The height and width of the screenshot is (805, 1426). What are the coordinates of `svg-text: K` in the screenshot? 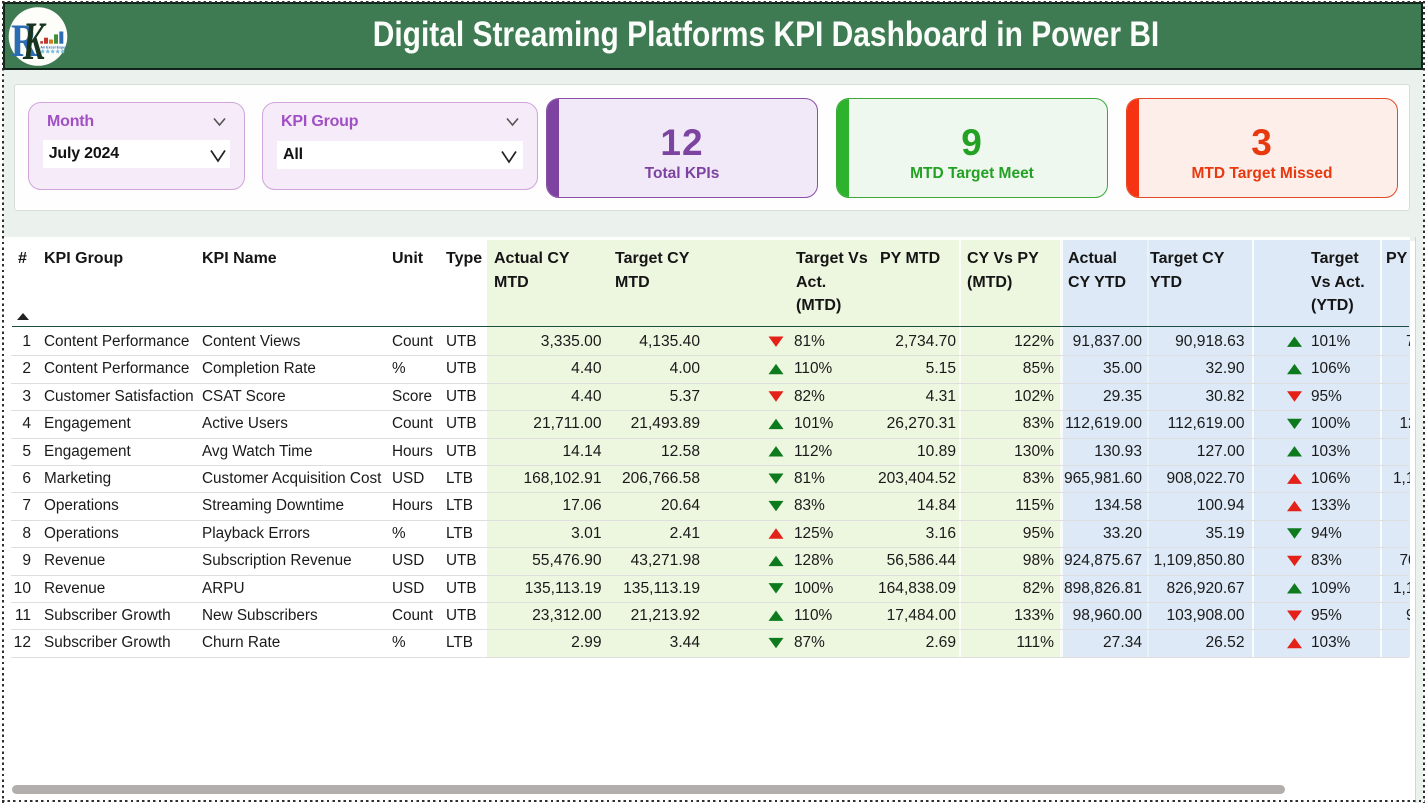 It's located at (34, 38).